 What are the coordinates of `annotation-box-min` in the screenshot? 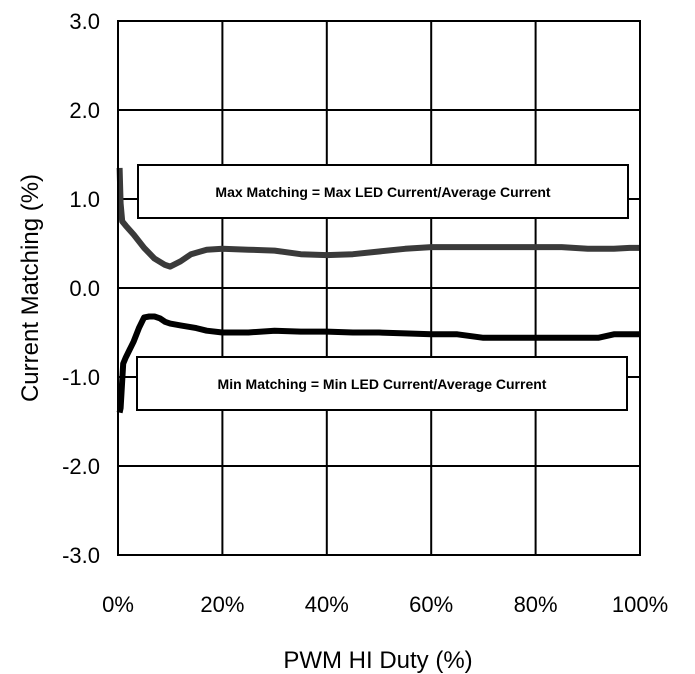 It's located at (382, 383).